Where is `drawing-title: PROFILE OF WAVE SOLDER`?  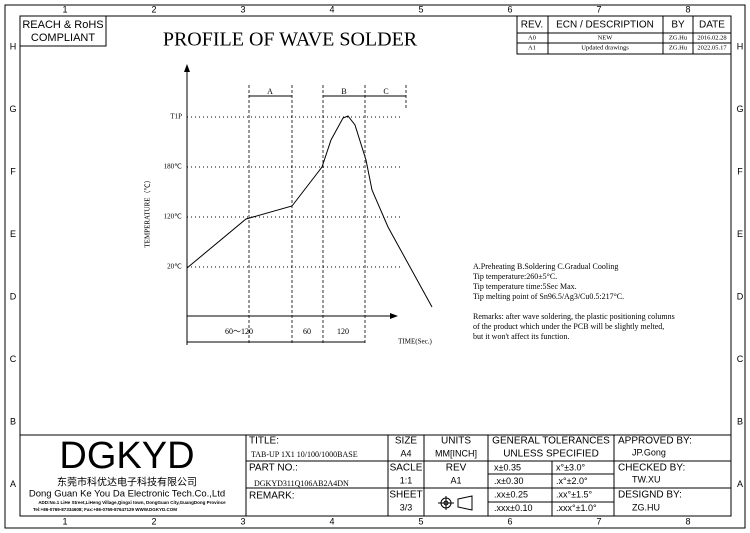
drawing-title: PROFILE OF WAVE SOLDER is located at coordinates (290, 40).